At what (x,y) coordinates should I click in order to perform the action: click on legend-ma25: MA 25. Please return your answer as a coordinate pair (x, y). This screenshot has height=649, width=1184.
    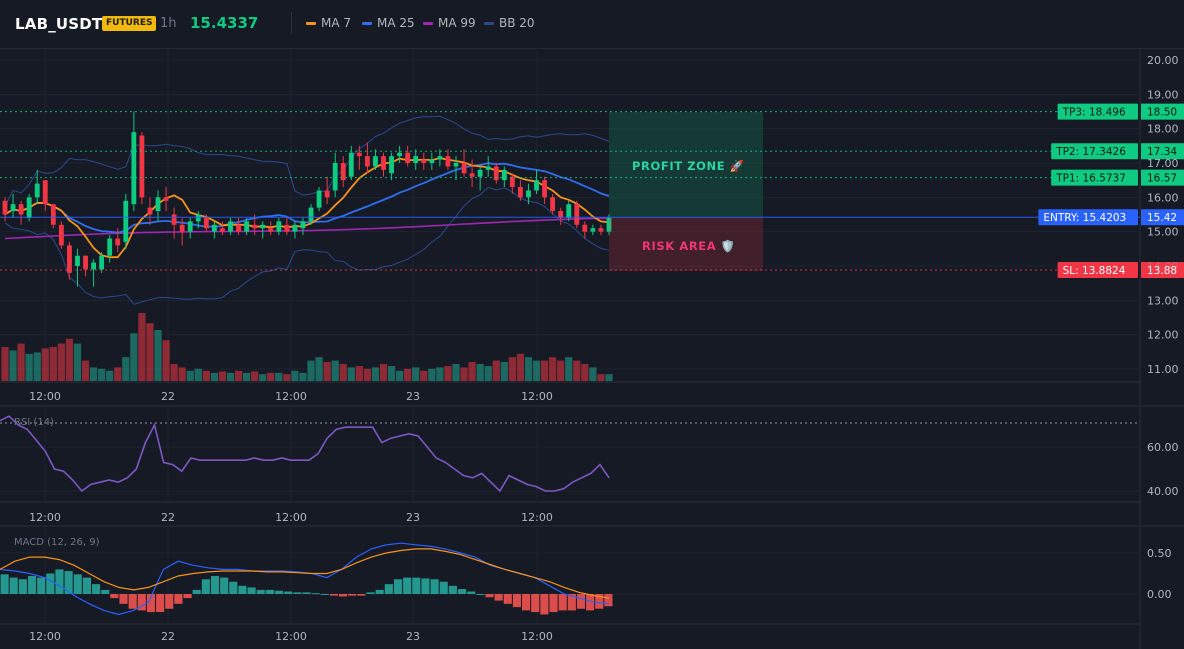
    Looking at the image, I should click on (388, 23).